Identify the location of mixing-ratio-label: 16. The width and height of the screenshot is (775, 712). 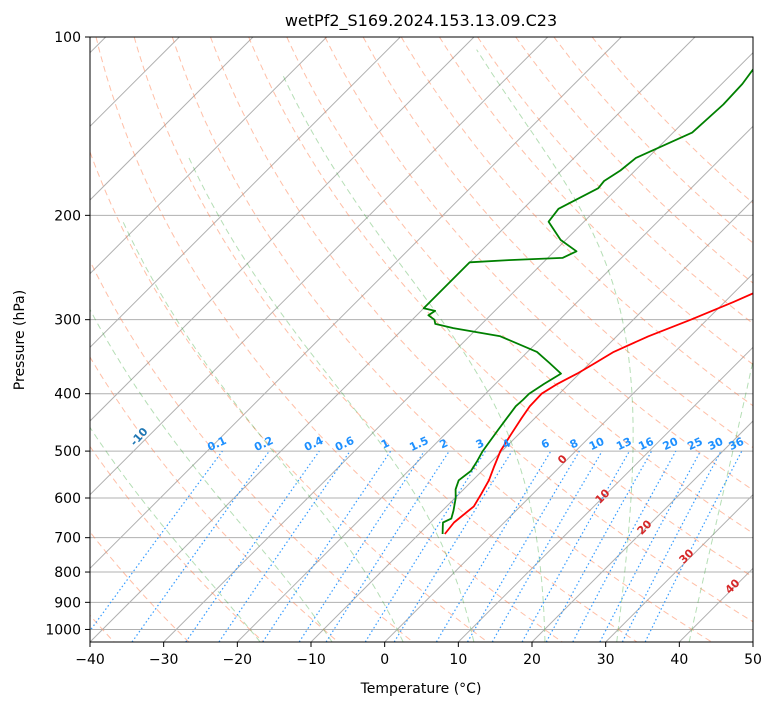
(646, 444).